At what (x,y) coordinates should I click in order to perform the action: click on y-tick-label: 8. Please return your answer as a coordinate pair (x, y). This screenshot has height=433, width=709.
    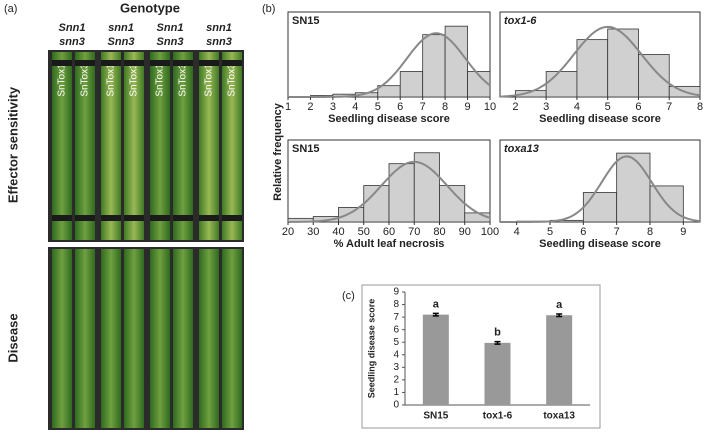
    Looking at the image, I should click on (396, 304).